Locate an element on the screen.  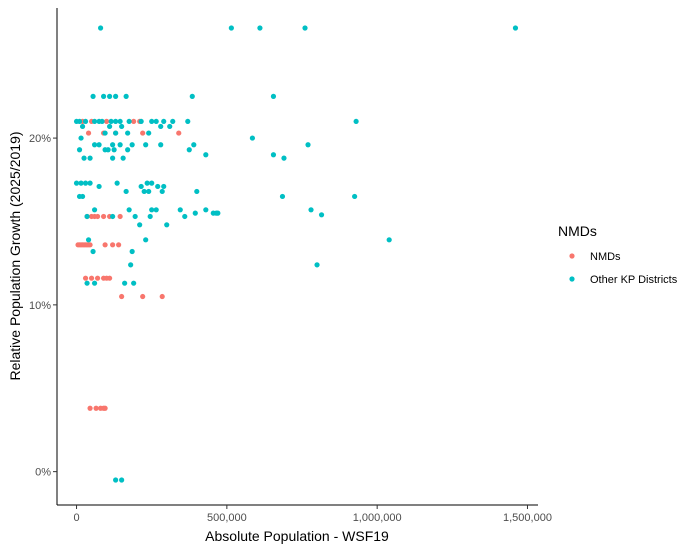
y-tick-label: 10% is located at coordinates (40, 306).